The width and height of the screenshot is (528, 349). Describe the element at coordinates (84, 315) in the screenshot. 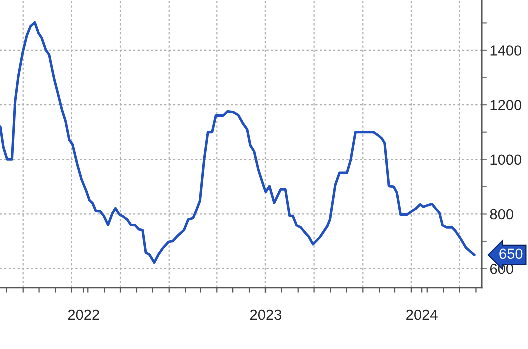

I see `x-tick-label: 2022` at that location.